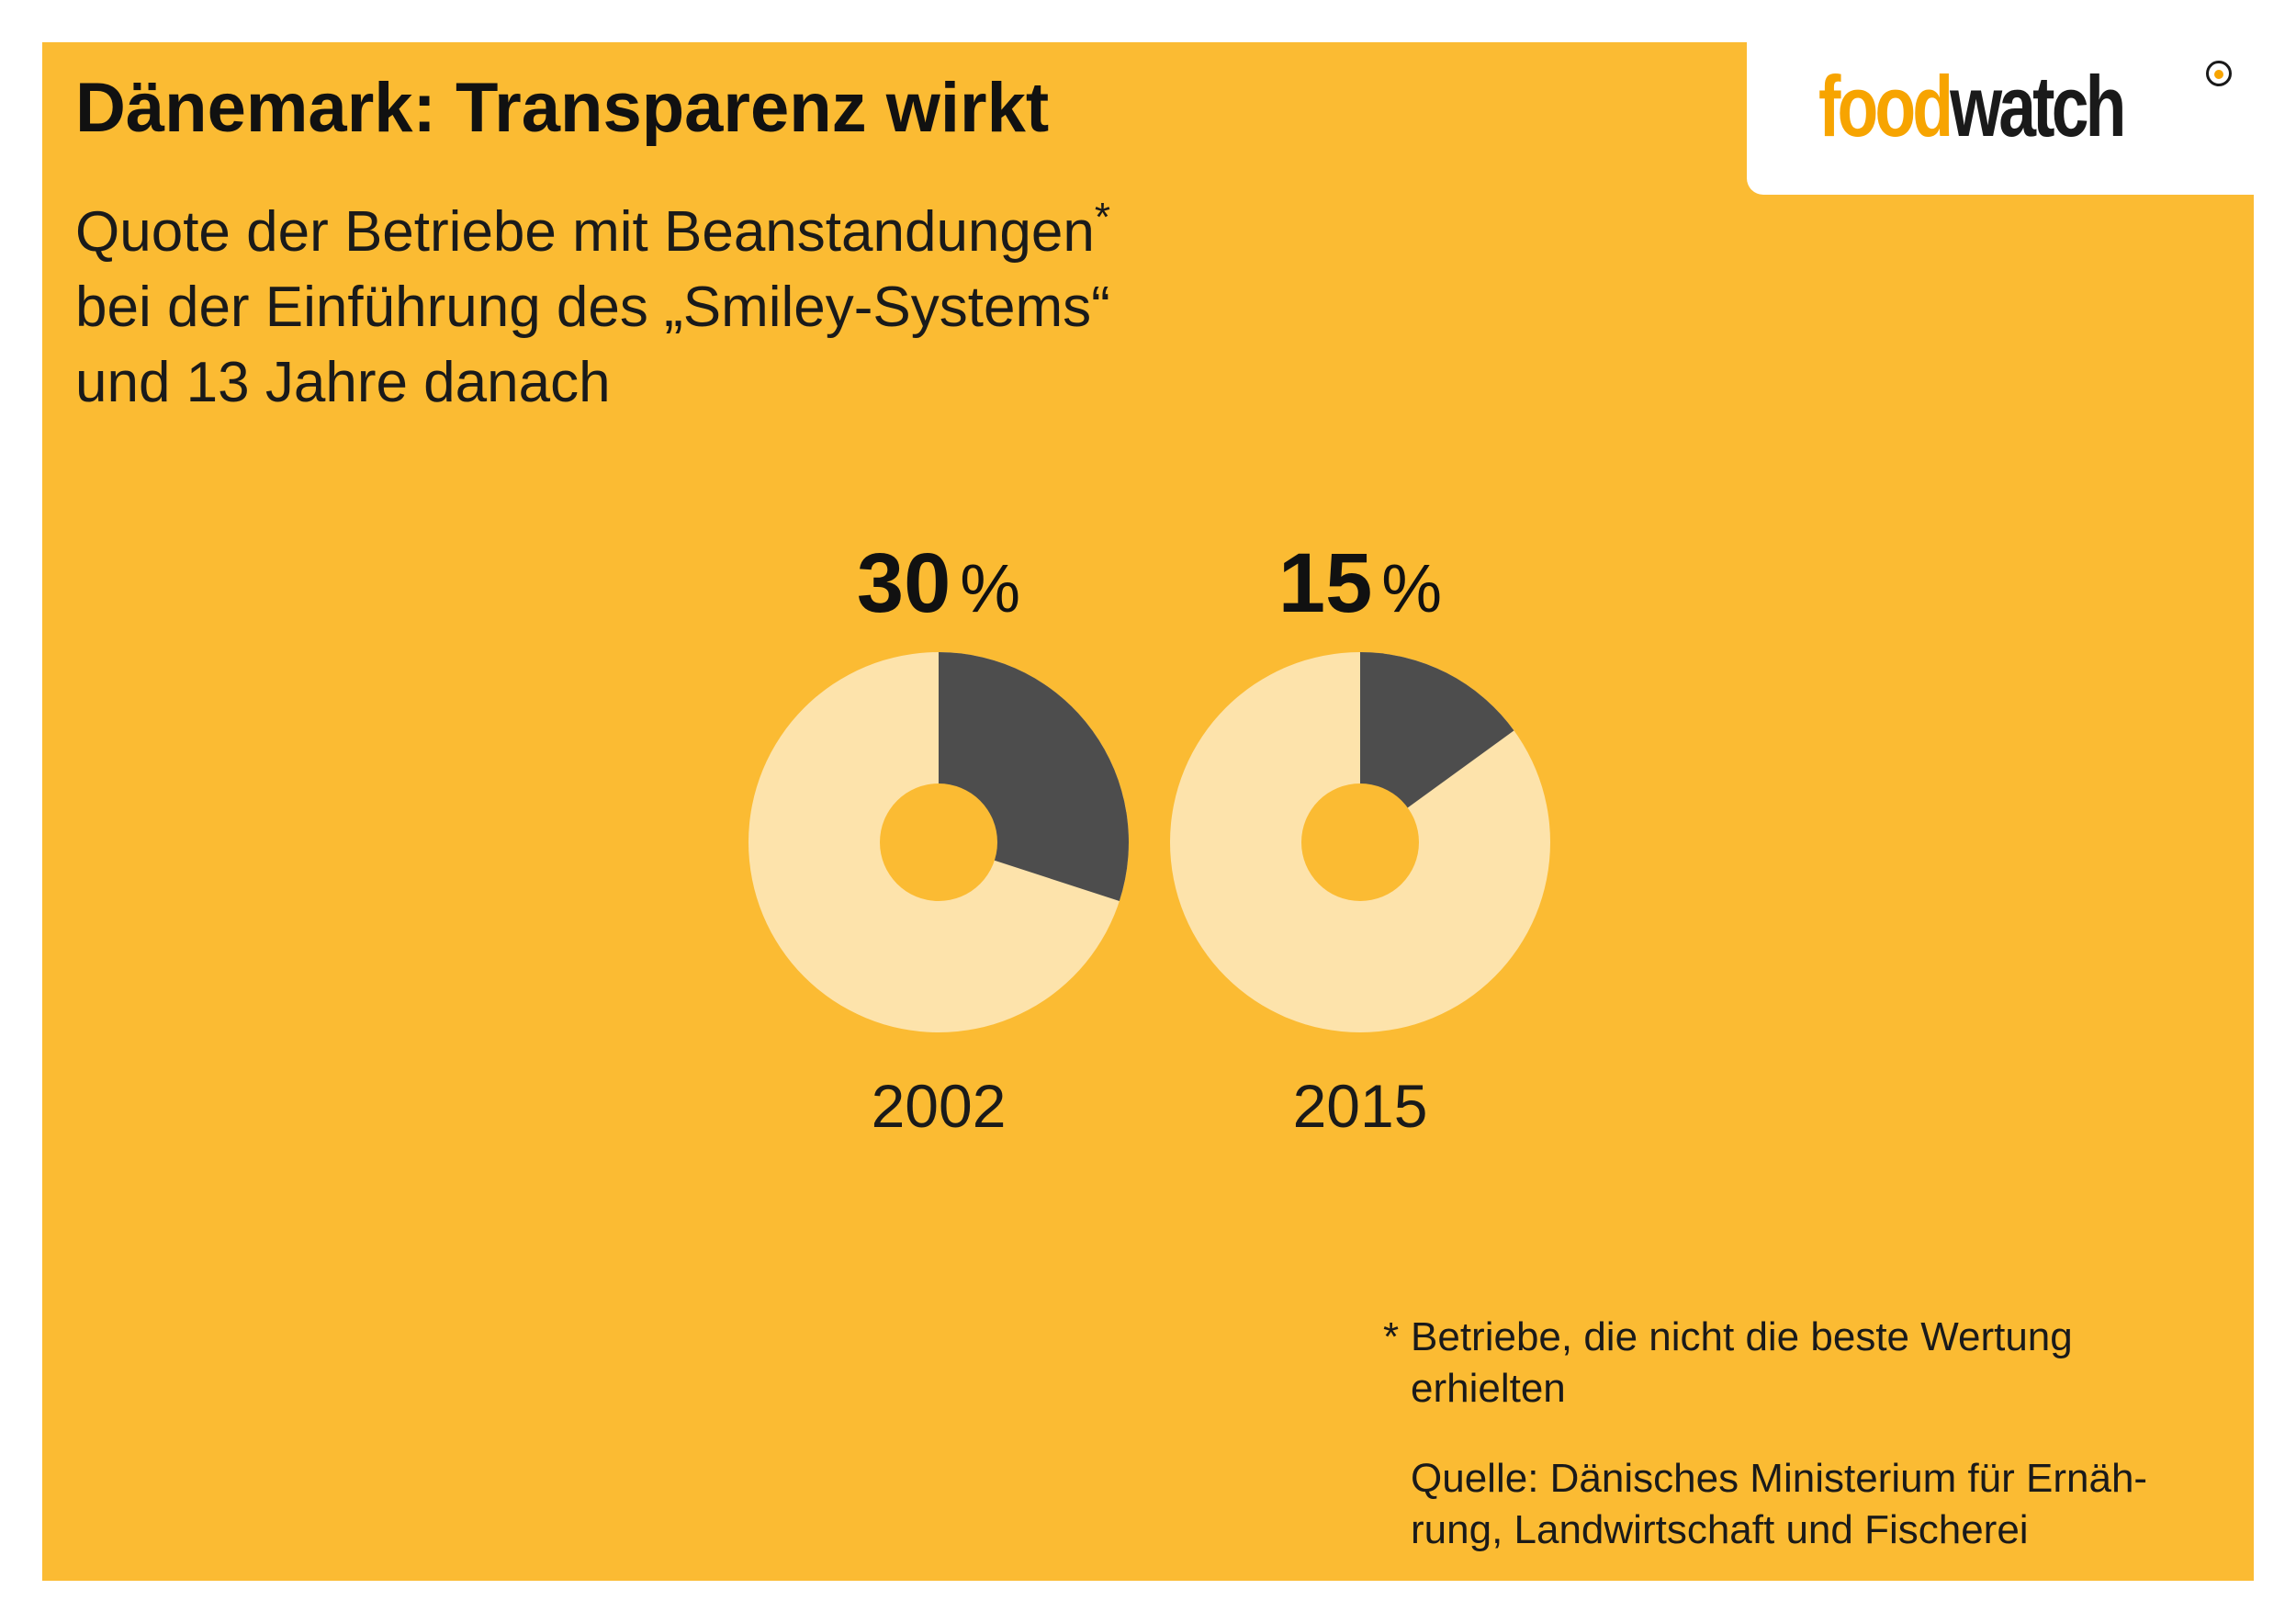  Describe the element at coordinates (343, 382) in the screenshot. I see `subtitle-line-3: und 13 Jahre danach` at that location.